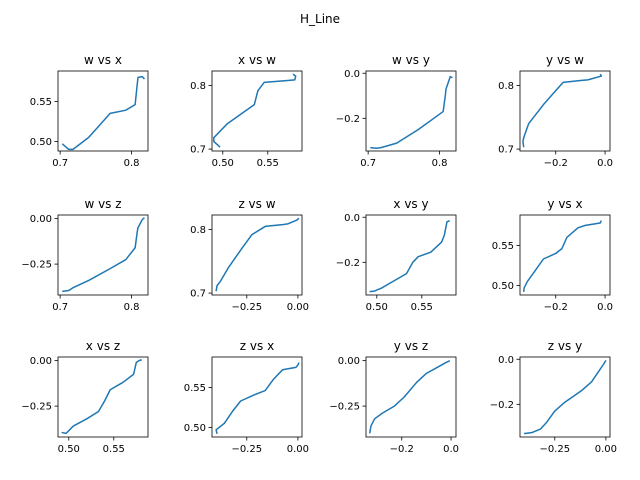 Image resolution: width=640 pixels, height=480 pixels. I want to click on subplot-10: z vs x −0.25 0.00 0.50 0.55, so click(246, 397).